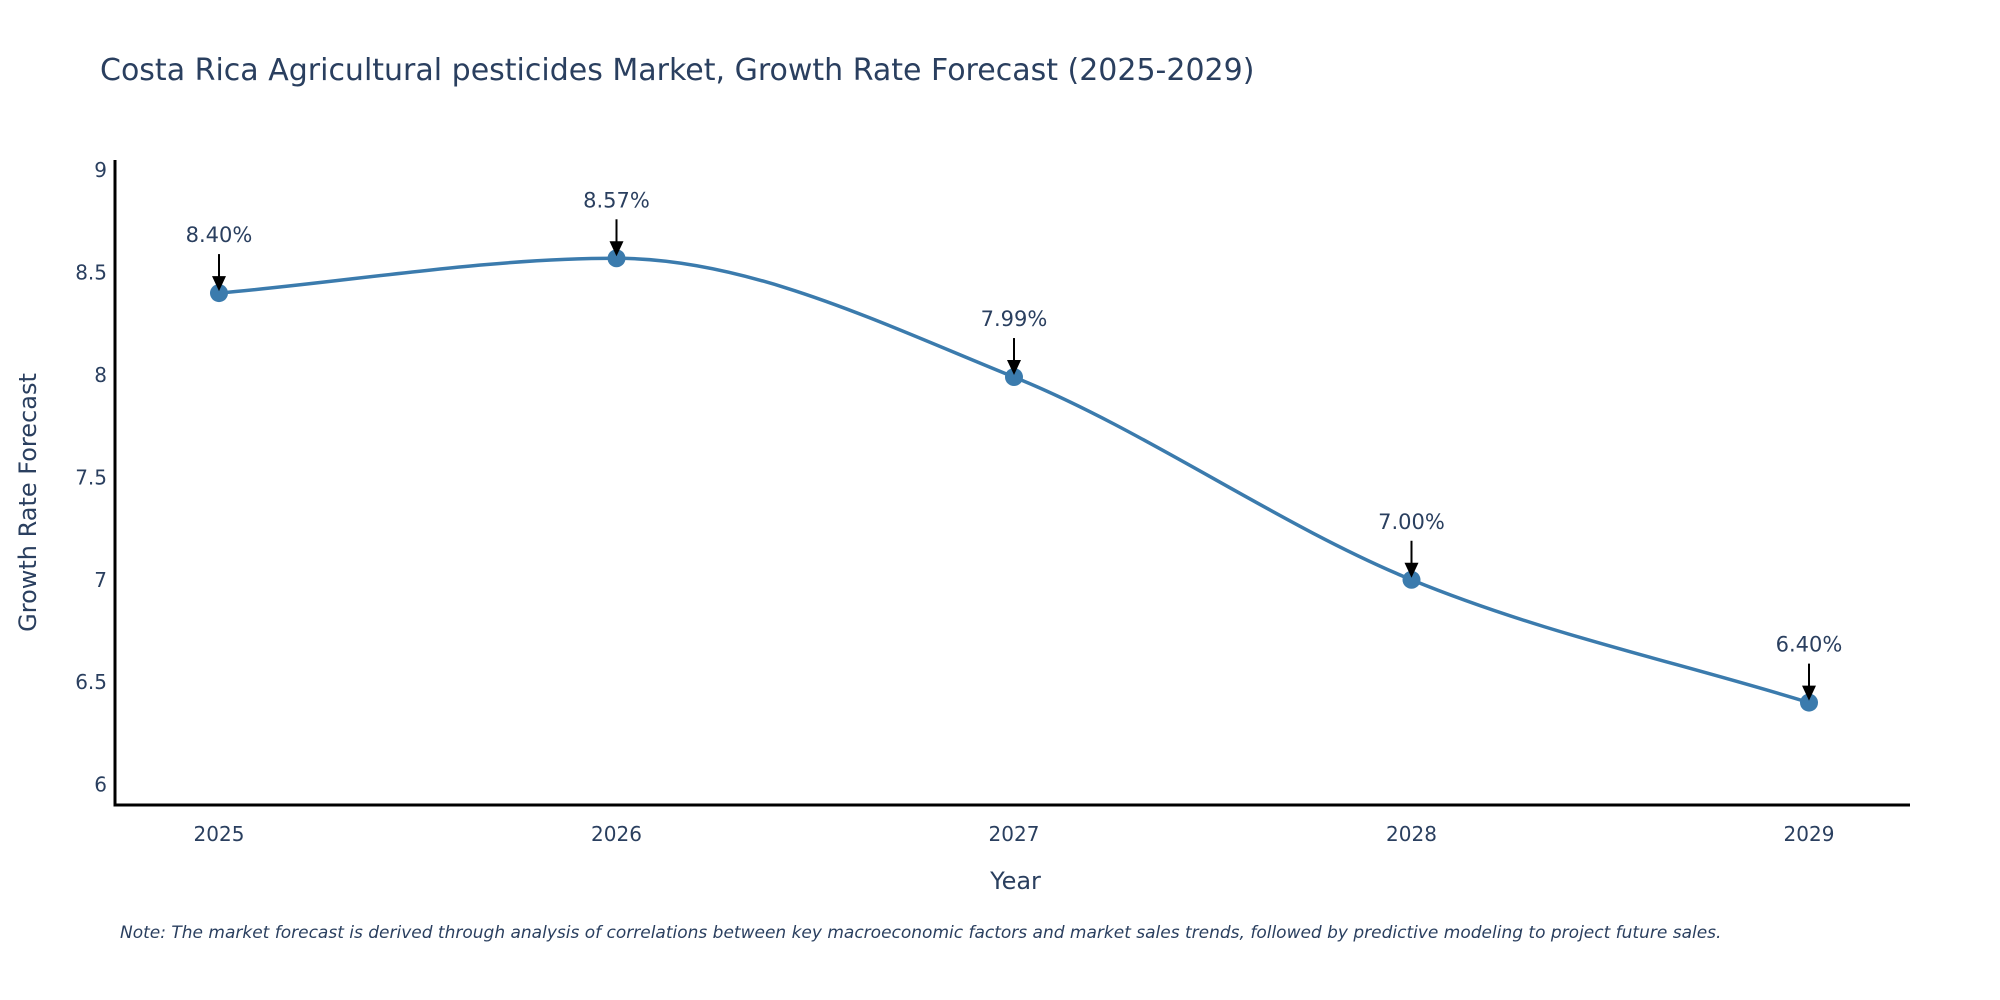 Image resolution: width=2000 pixels, height=1000 pixels. I want to click on y-tick-label: 8, so click(100, 375).